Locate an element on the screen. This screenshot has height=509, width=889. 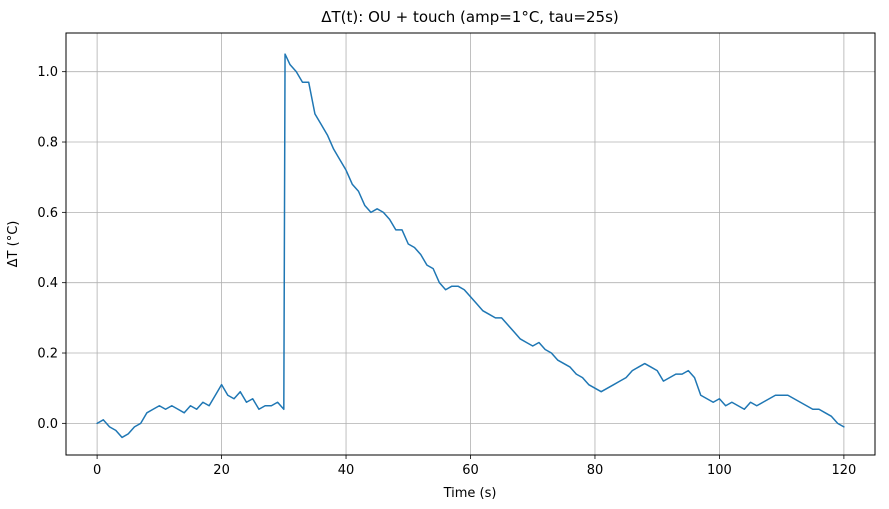
x-tick-label: 20 is located at coordinates (221, 470).